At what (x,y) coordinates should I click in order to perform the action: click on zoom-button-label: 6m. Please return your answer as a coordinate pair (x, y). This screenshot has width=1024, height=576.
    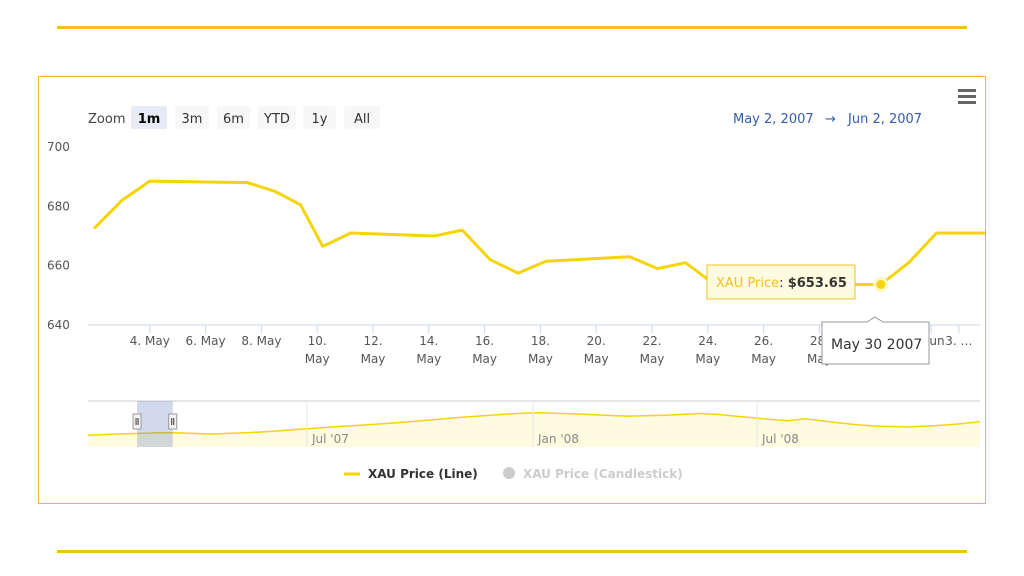
    Looking at the image, I should click on (233, 119).